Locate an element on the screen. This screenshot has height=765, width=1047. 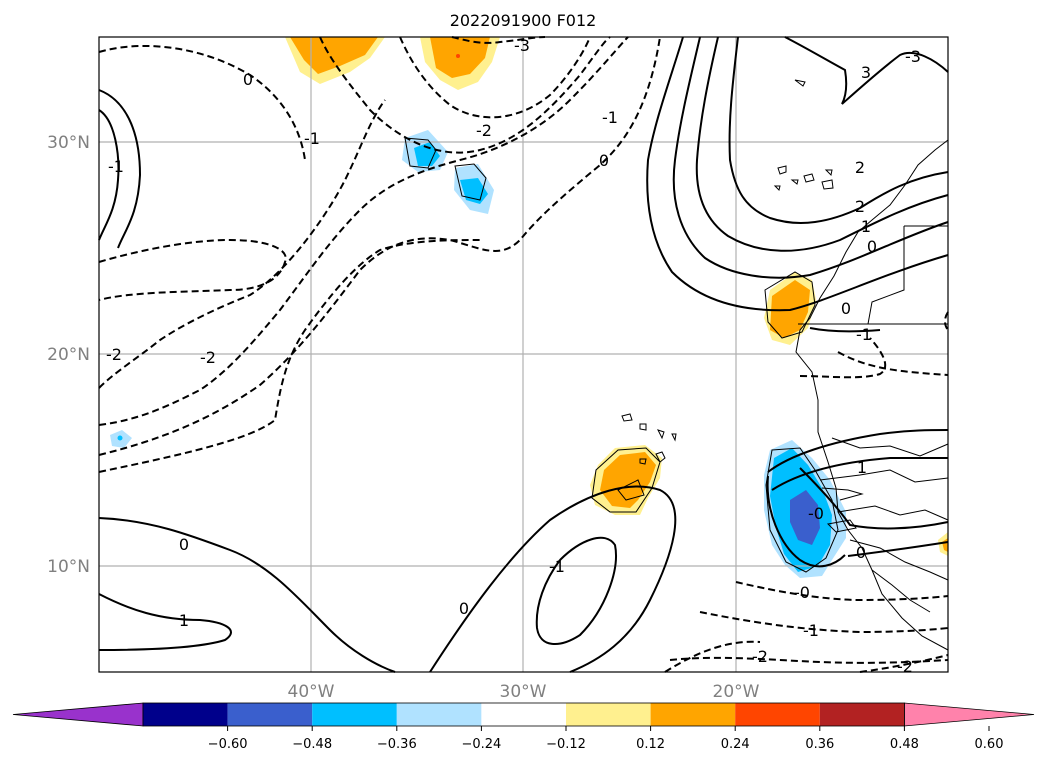
colorbar-frame is located at coordinates (523, 714).